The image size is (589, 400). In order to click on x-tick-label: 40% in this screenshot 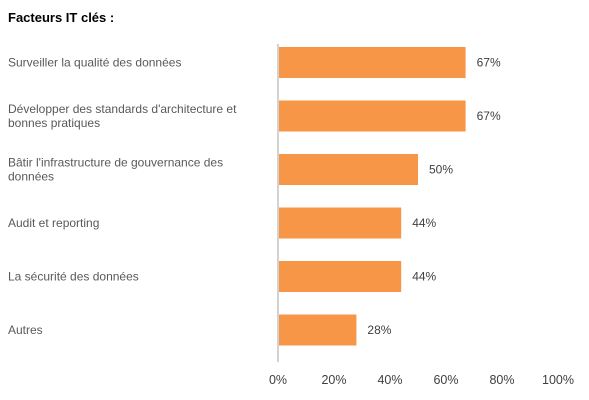, I will do `click(389, 380)`.